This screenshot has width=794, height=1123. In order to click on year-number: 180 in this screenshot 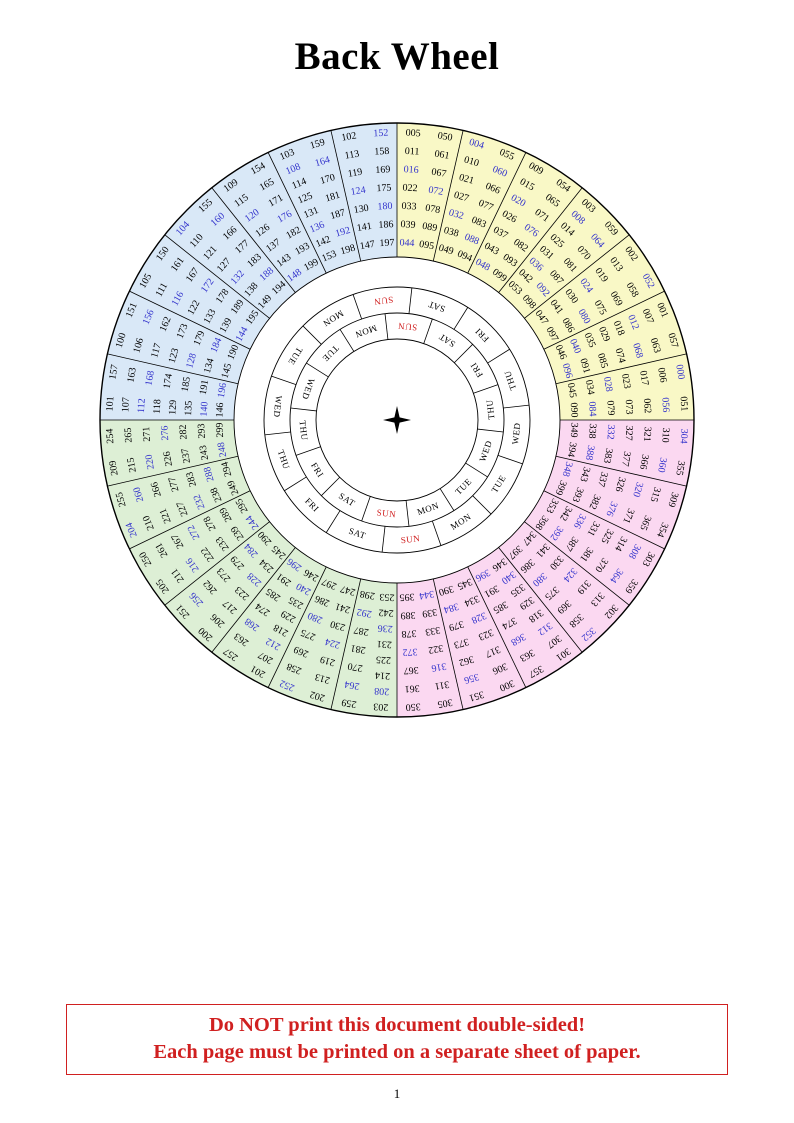, I will do `click(385, 207)`.